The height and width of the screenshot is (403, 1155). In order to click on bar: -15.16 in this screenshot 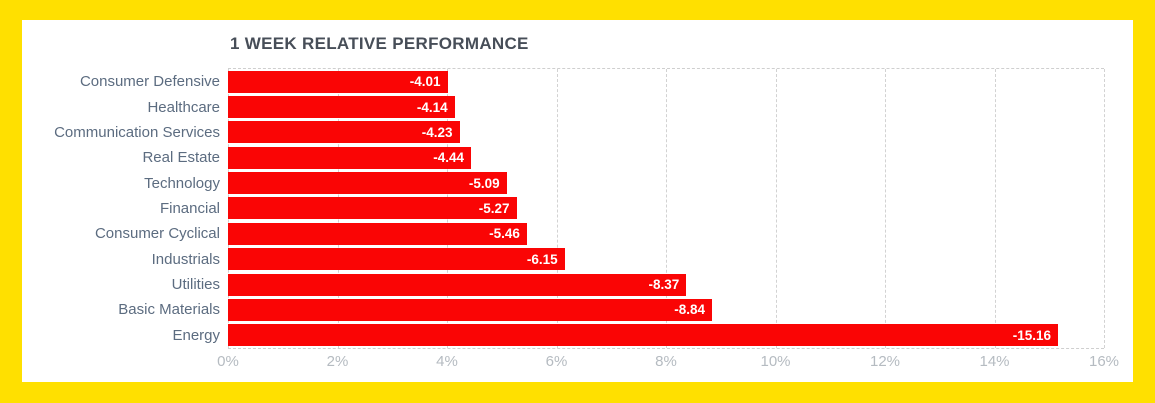, I will do `click(643, 335)`.